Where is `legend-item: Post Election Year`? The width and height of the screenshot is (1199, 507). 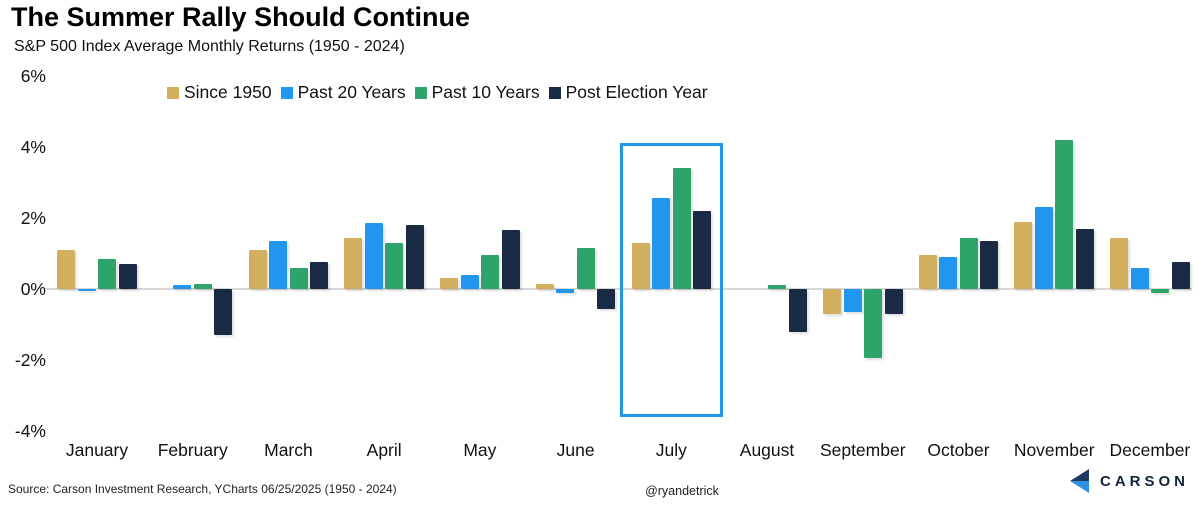
legend-item: Post Election Year is located at coordinates (628, 92).